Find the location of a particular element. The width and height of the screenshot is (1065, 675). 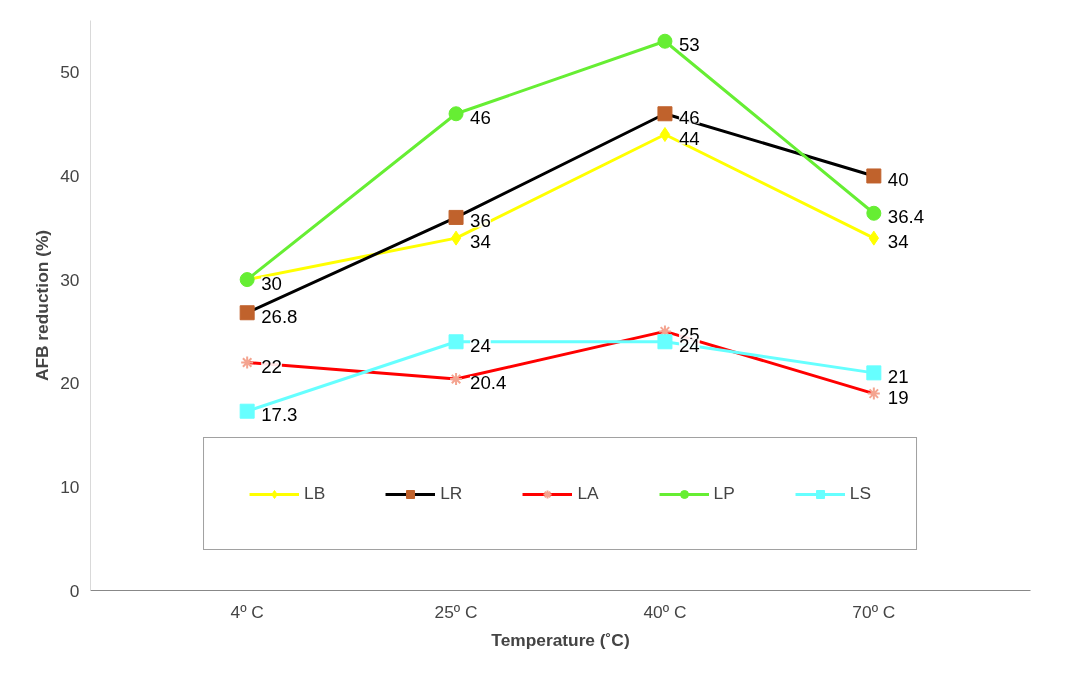

legend-label: LR is located at coordinates (451, 493).